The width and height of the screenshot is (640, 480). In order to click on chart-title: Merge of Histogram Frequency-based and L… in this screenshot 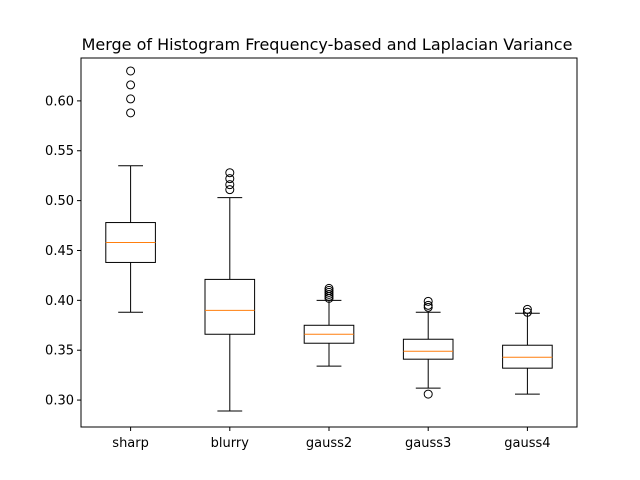, I will do `click(327, 44)`.